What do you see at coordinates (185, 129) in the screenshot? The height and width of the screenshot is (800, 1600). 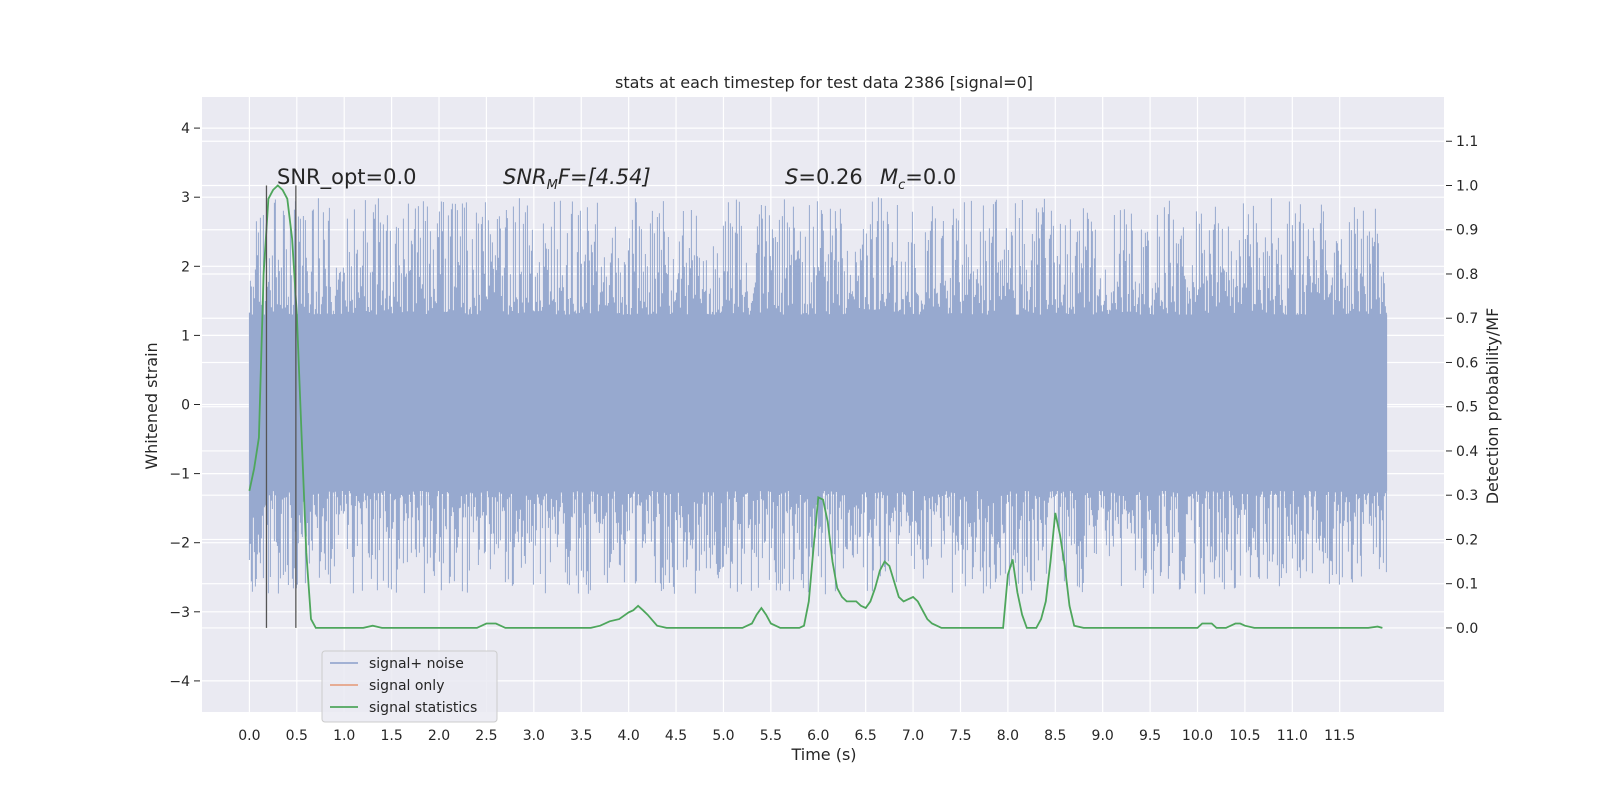 I see `y-tick-label: 4` at bounding box center [185, 129].